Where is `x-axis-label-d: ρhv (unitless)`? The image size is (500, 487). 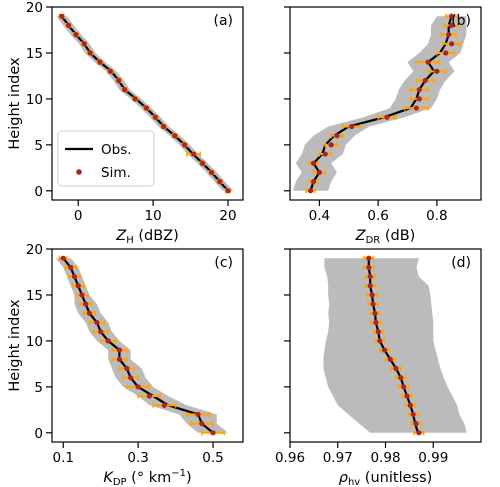
x-axis-label-d: ρhv (unitless) is located at coordinates (386, 478).